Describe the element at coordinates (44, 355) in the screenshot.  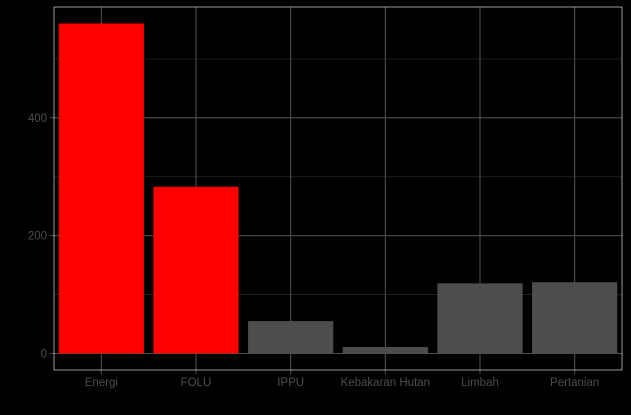
I see `y-tick-label: 0` at that location.